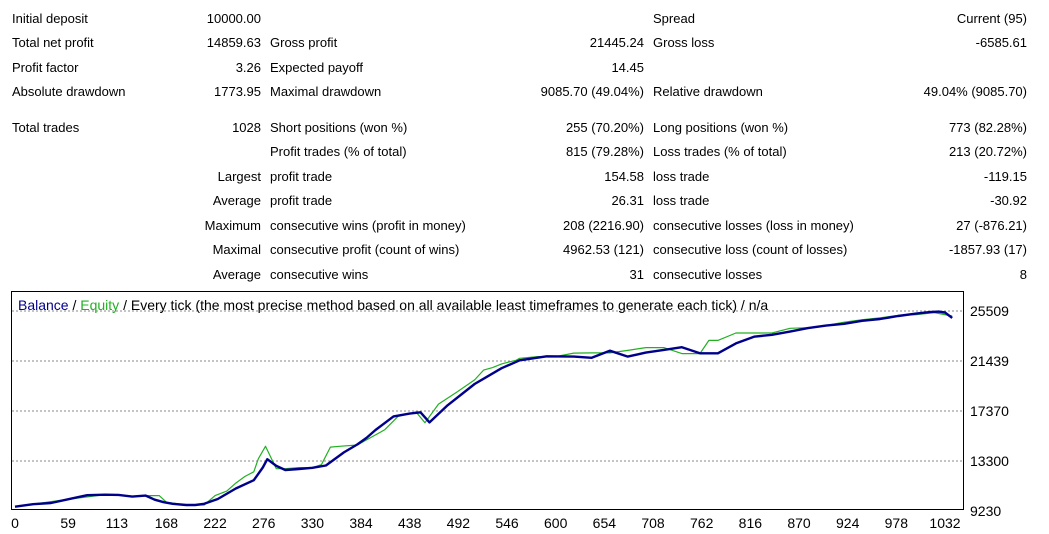 The image size is (1049, 534). Describe the element at coordinates (592, 91) in the screenshot. I see `maximal-drawdown-value: 9085.70 (49.04%)` at that location.